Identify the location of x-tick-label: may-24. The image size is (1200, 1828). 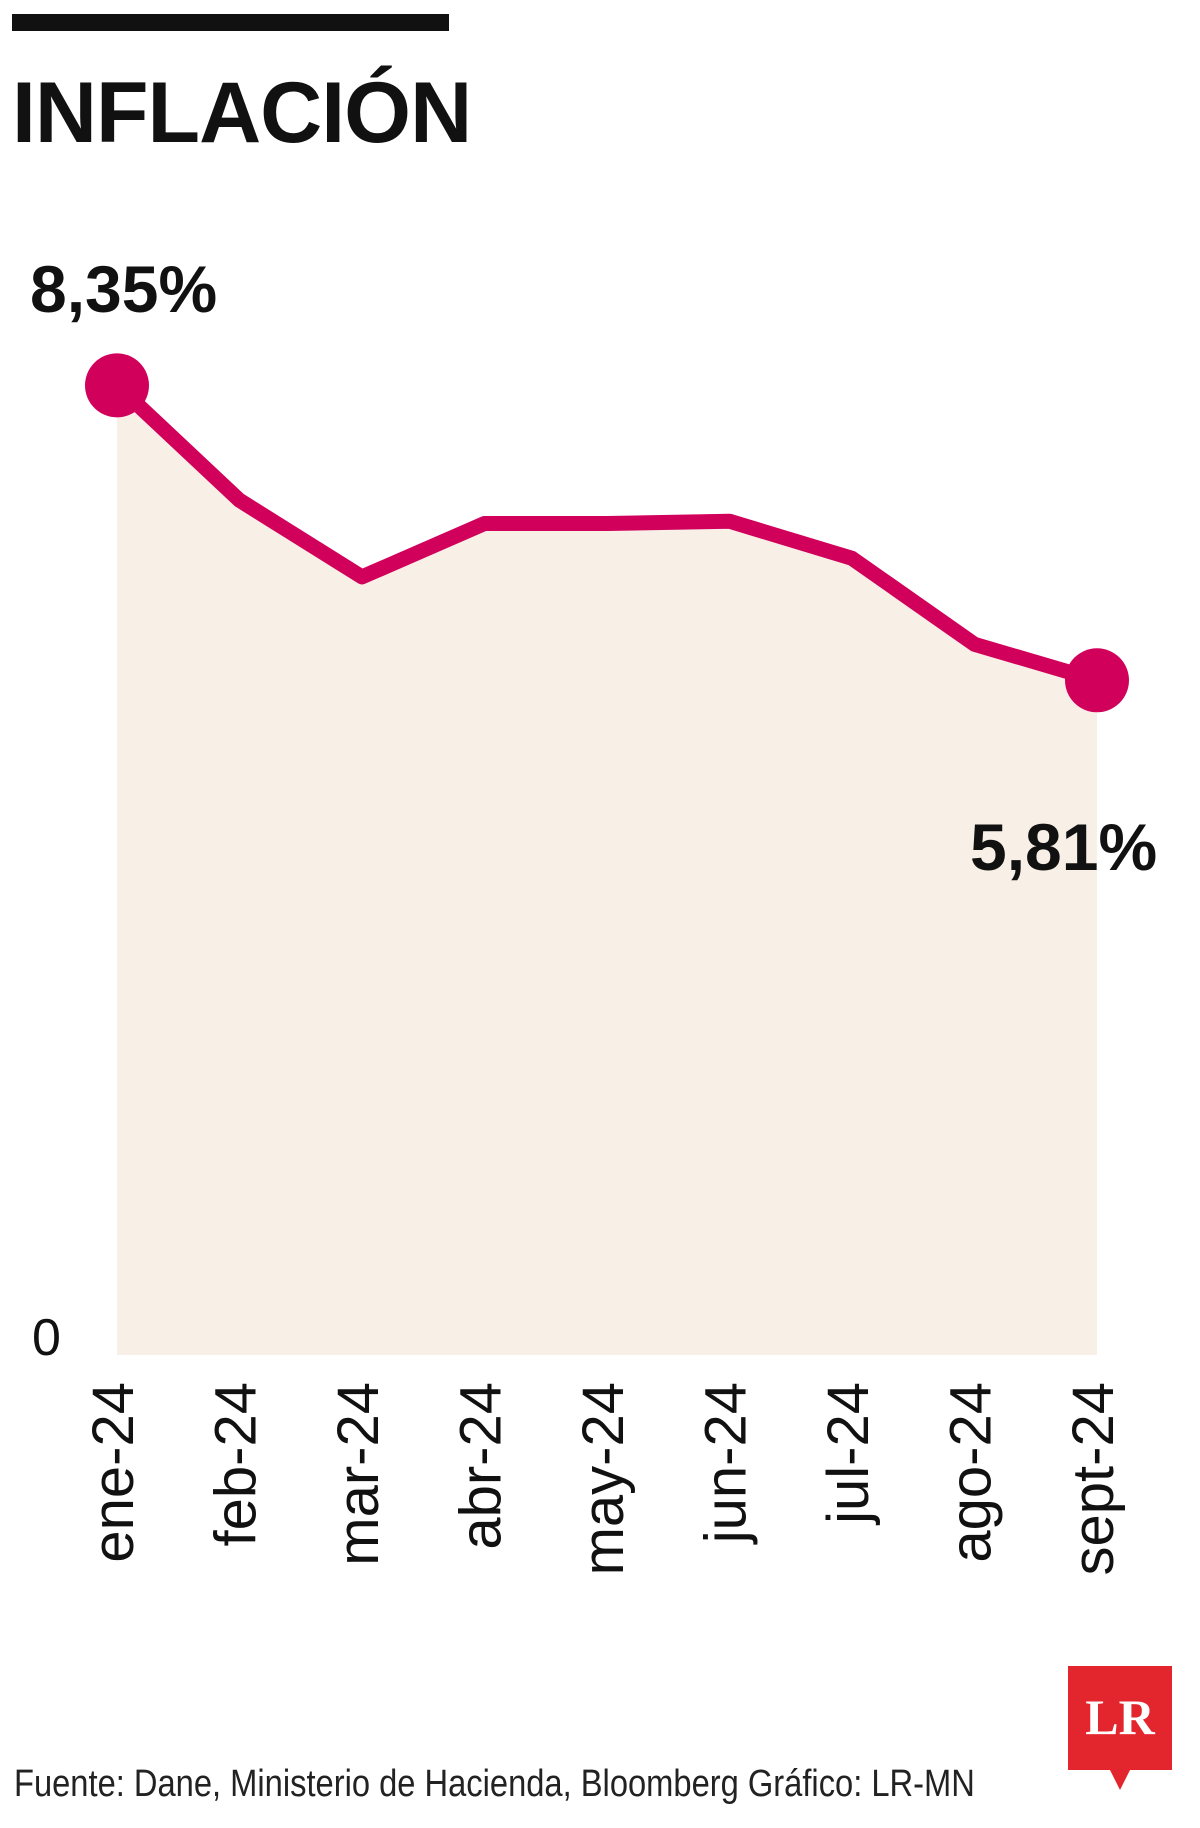
(603, 1478).